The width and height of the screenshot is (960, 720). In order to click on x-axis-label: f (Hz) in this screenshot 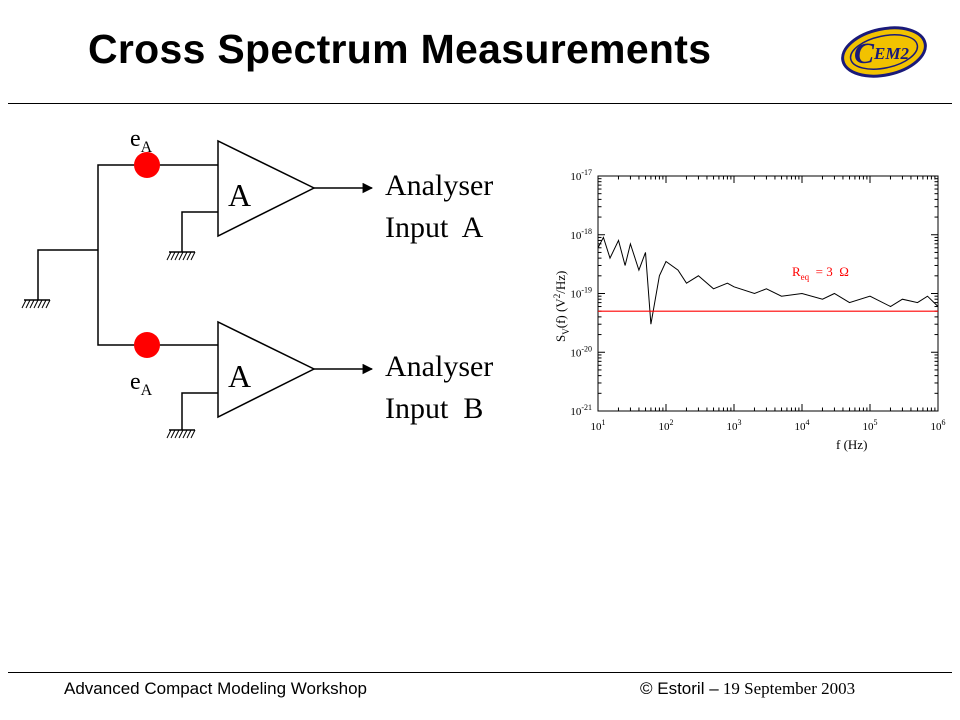, I will do `click(851, 444)`.